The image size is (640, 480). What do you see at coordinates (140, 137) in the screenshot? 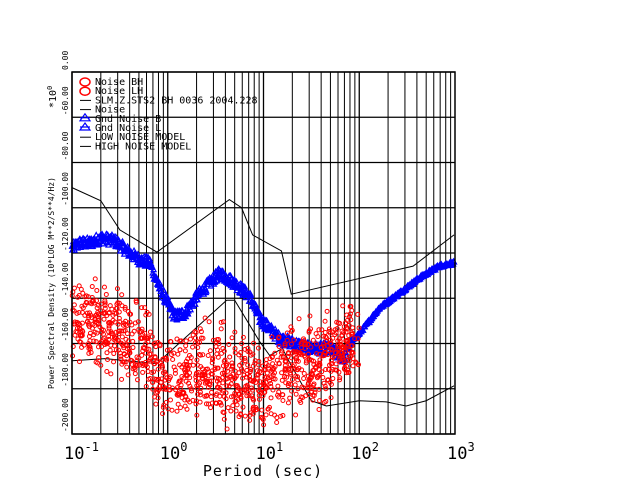
I see `legend-label: LOW NOISE MODEL` at bounding box center [140, 137].